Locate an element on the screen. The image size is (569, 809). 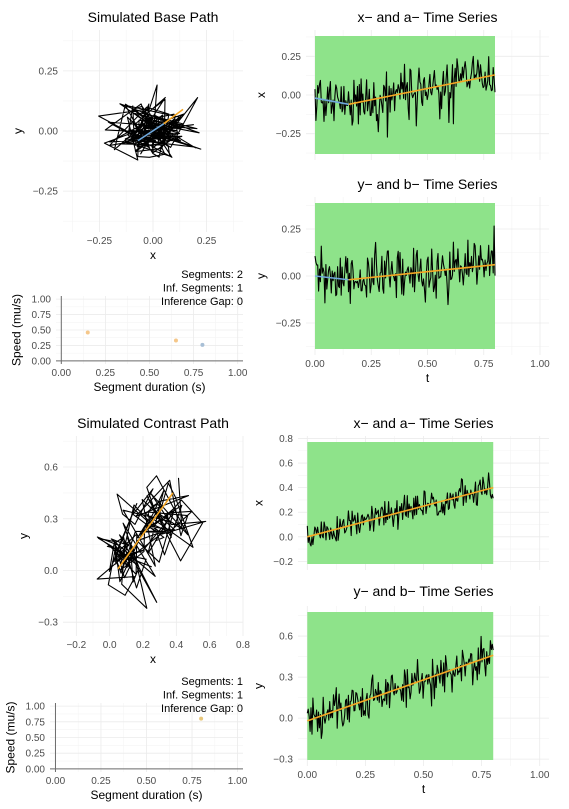
x-tick-label: 0.6 is located at coordinates (210, 645).